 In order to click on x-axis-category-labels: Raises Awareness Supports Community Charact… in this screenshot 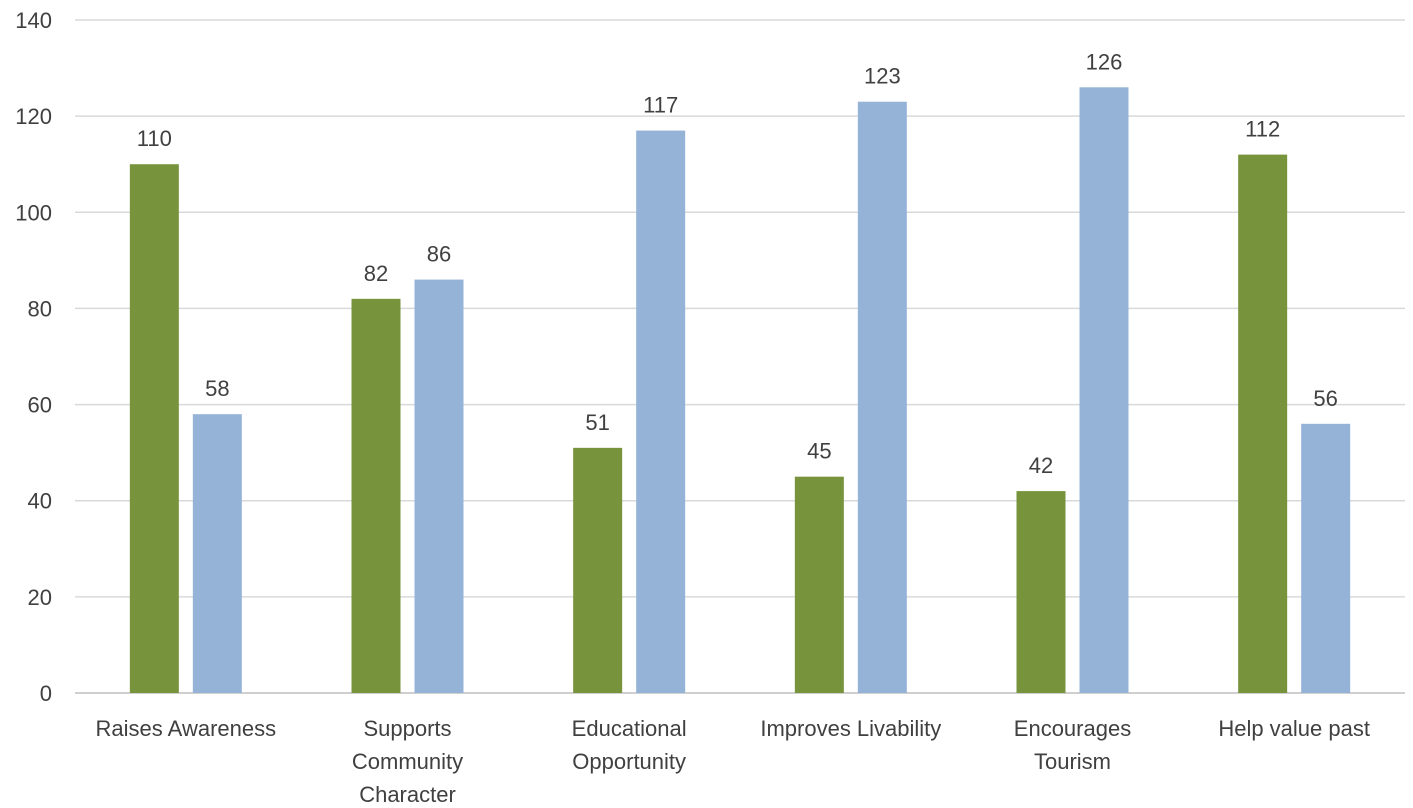, I will do `click(733, 761)`.